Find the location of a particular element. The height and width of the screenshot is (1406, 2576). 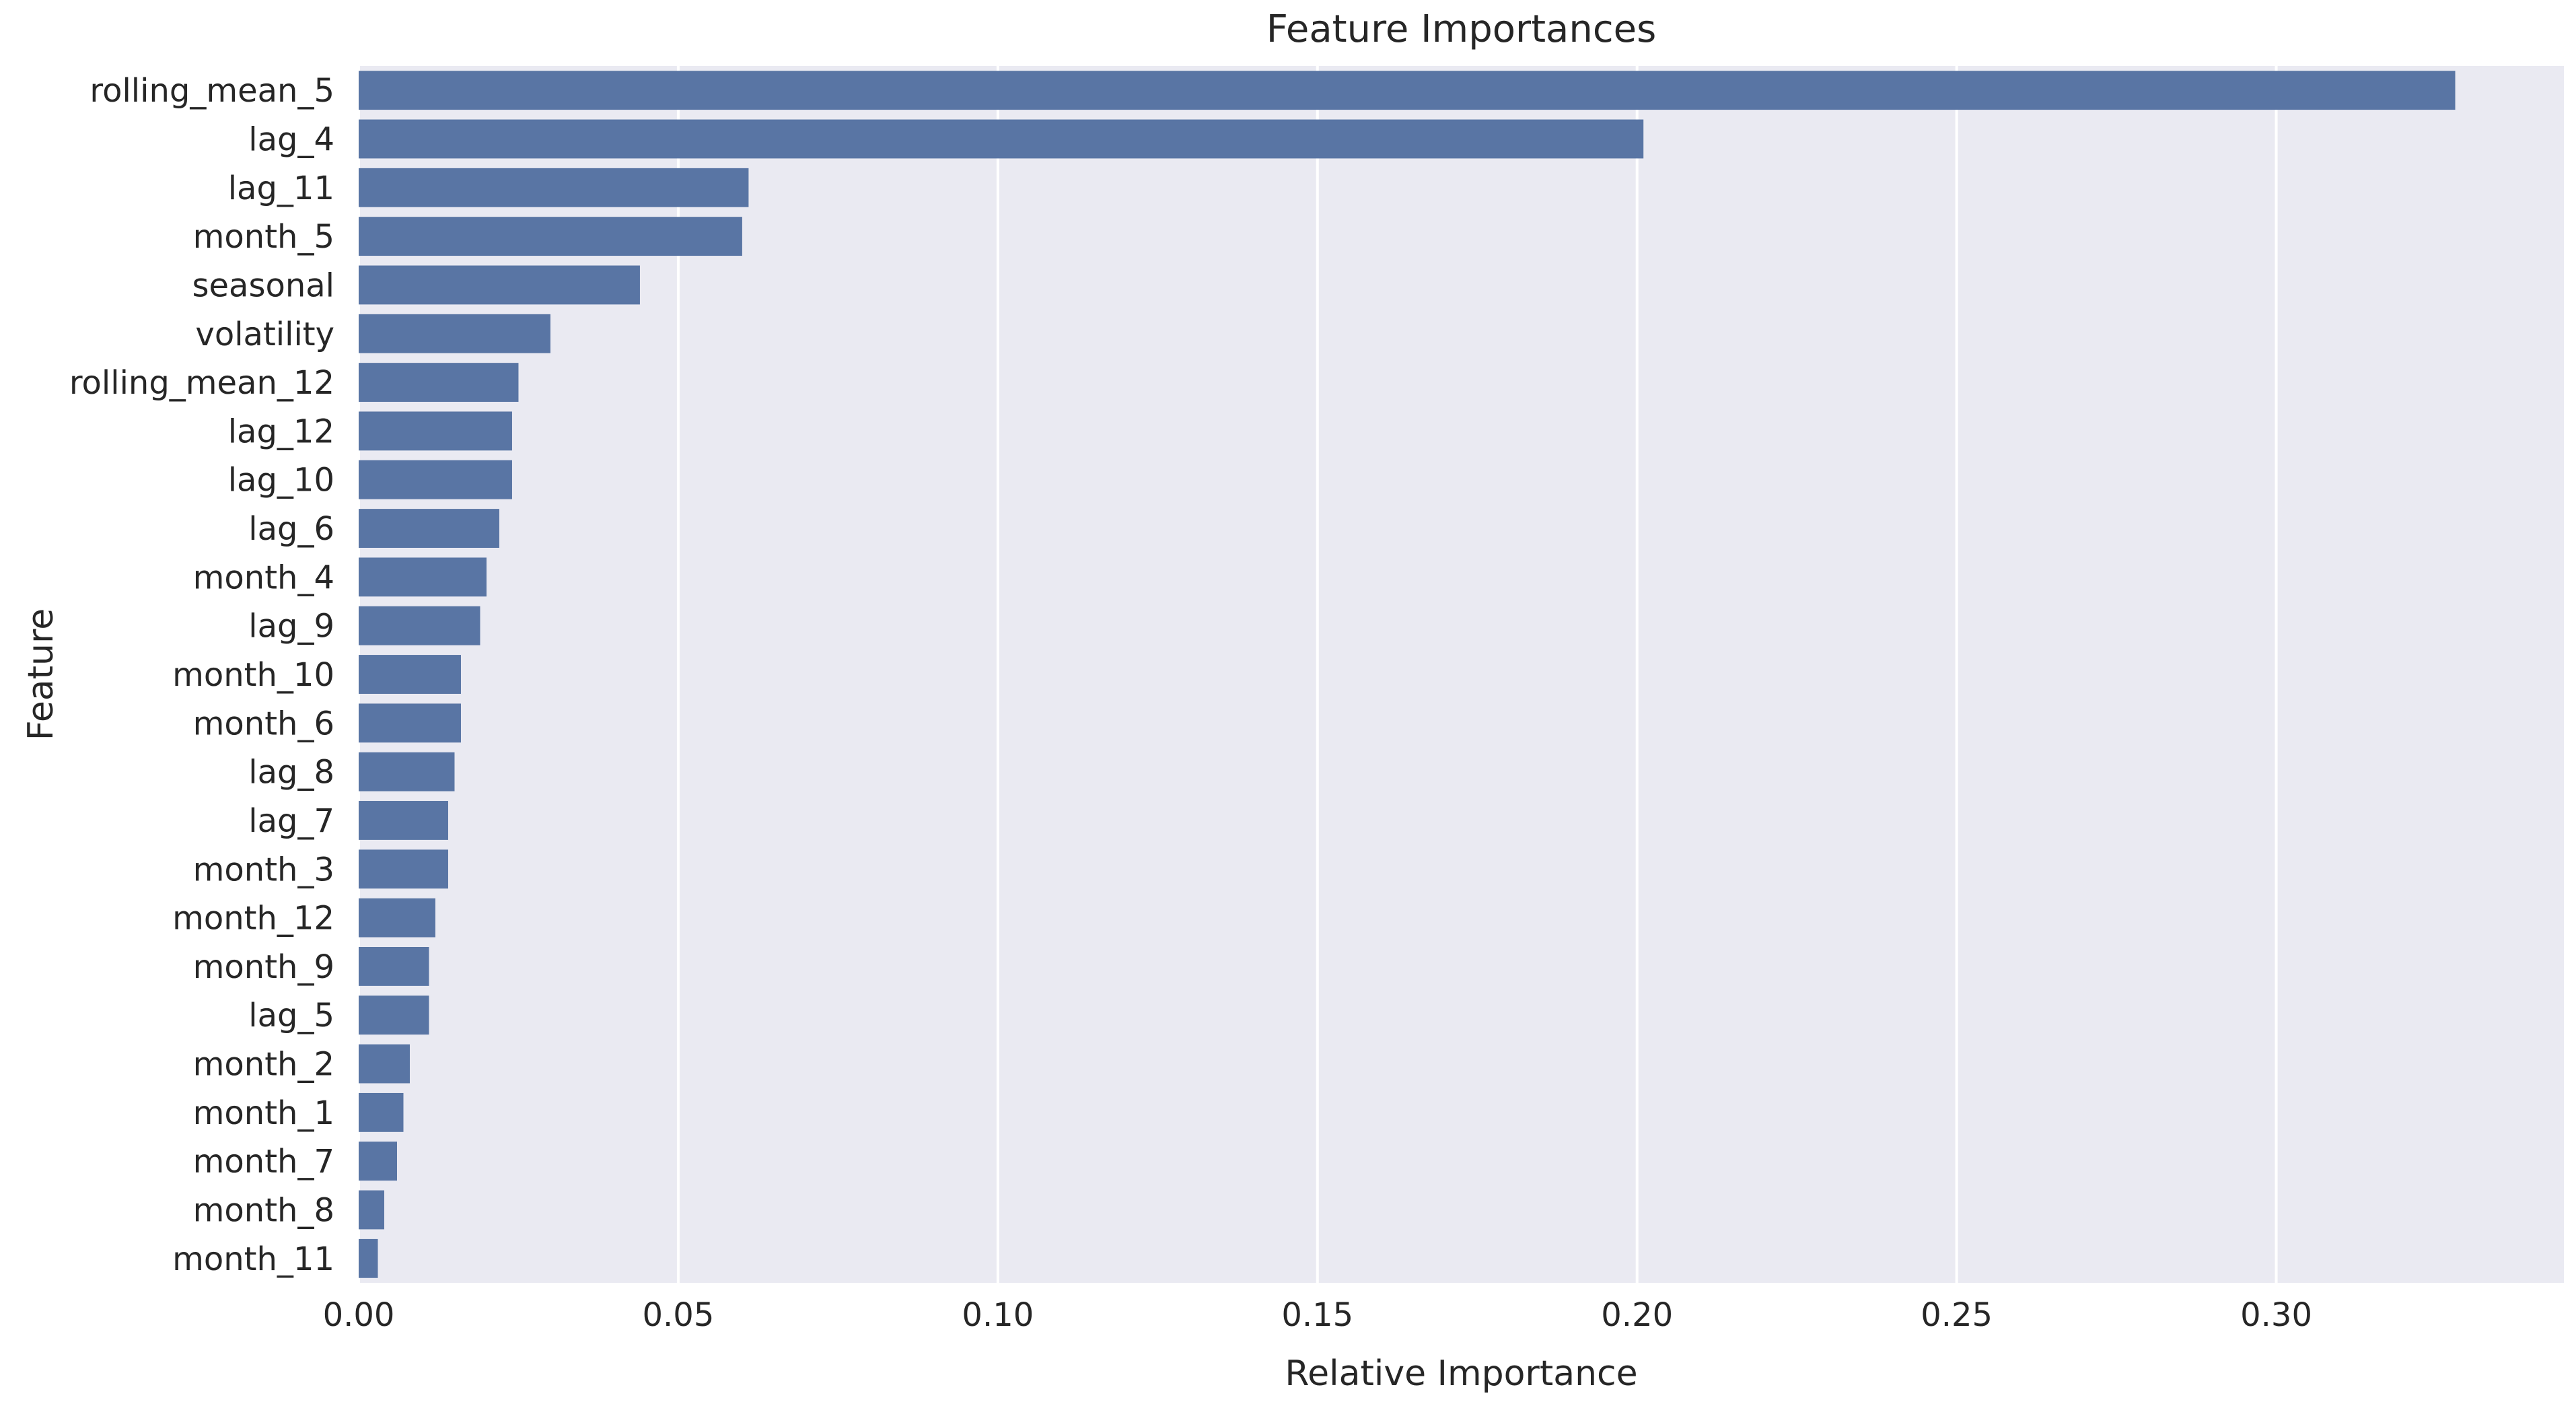

x-tick-labels: 0.00 0.05 0.10 0.15 0.20 0.25 0.30 is located at coordinates (1317, 1315).